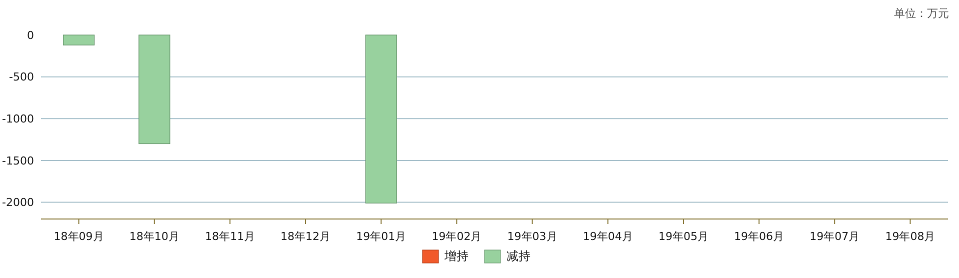 This screenshot has width=959, height=278. I want to click on y-tick-label: -500, so click(21, 77).